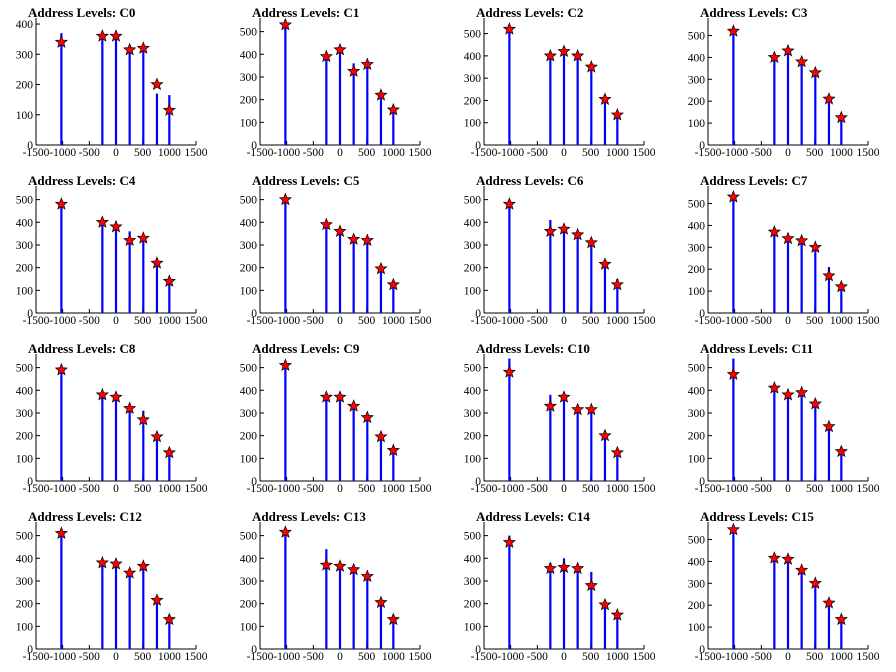 This screenshot has width=896, height=672. I want to click on chart-title: Address Levels: C7, so click(754, 180).